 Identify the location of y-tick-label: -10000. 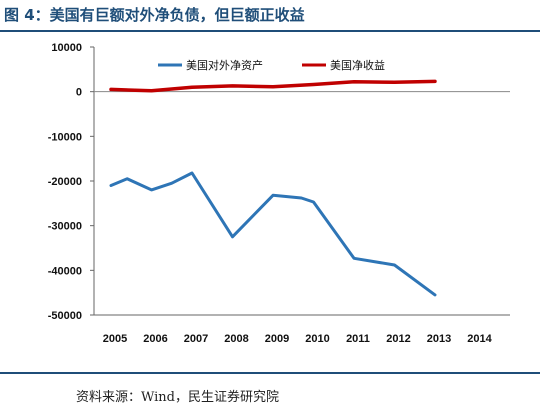
(65, 137).